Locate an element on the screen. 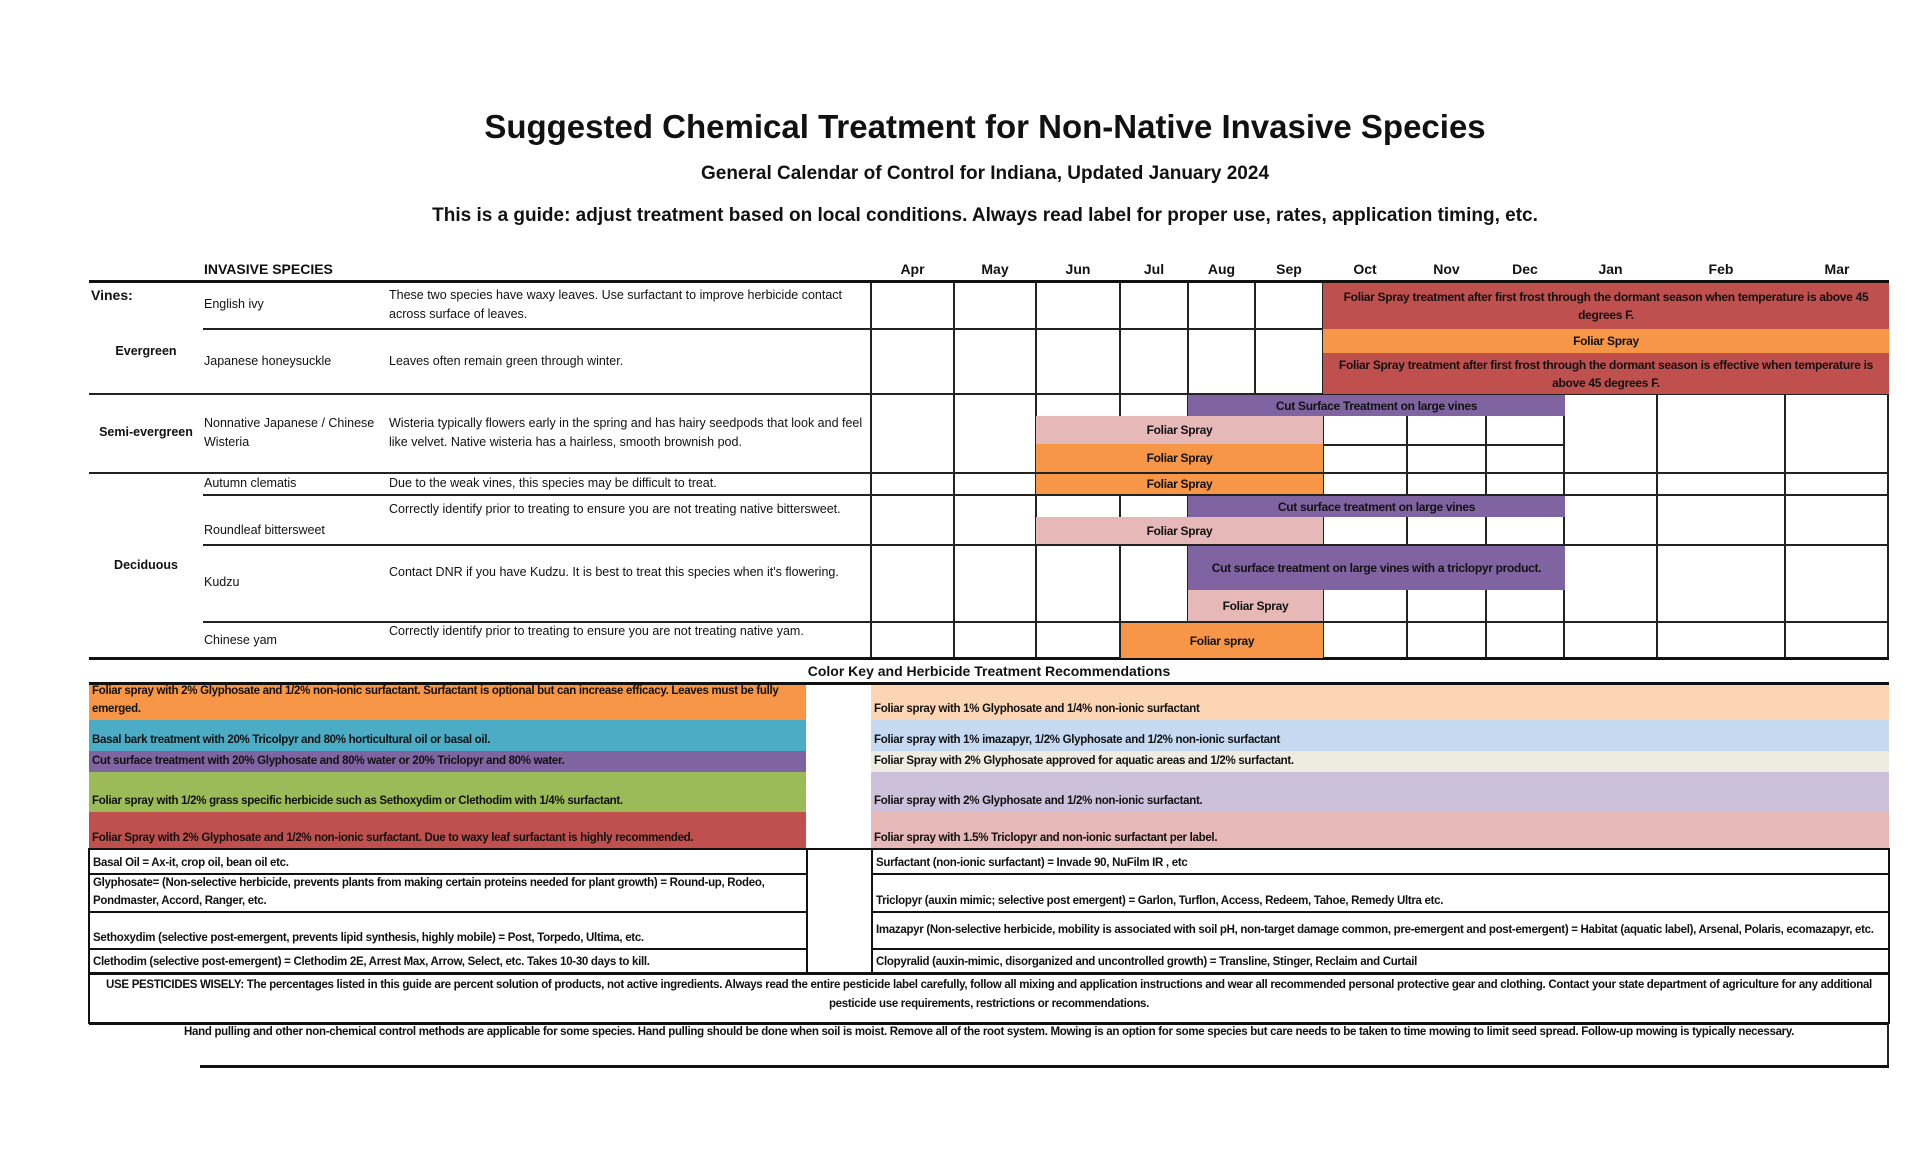 The width and height of the screenshot is (1920, 1166). species-name: Roundleaf bittersweet is located at coordinates (264, 530).